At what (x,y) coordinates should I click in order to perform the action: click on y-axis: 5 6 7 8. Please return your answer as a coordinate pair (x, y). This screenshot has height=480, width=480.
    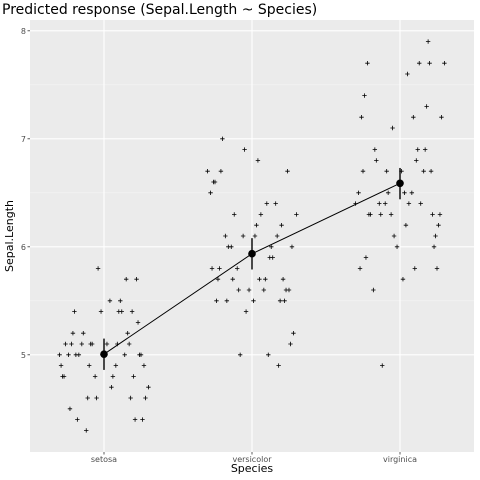
    Looking at the image, I should click on (25, 193).